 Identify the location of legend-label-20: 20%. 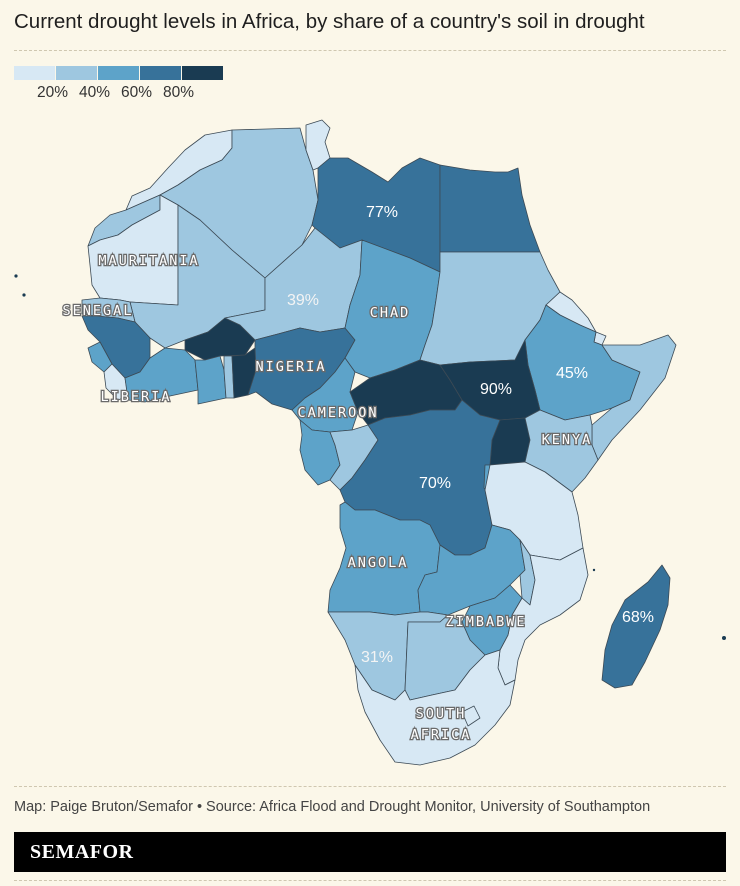
(53, 92).